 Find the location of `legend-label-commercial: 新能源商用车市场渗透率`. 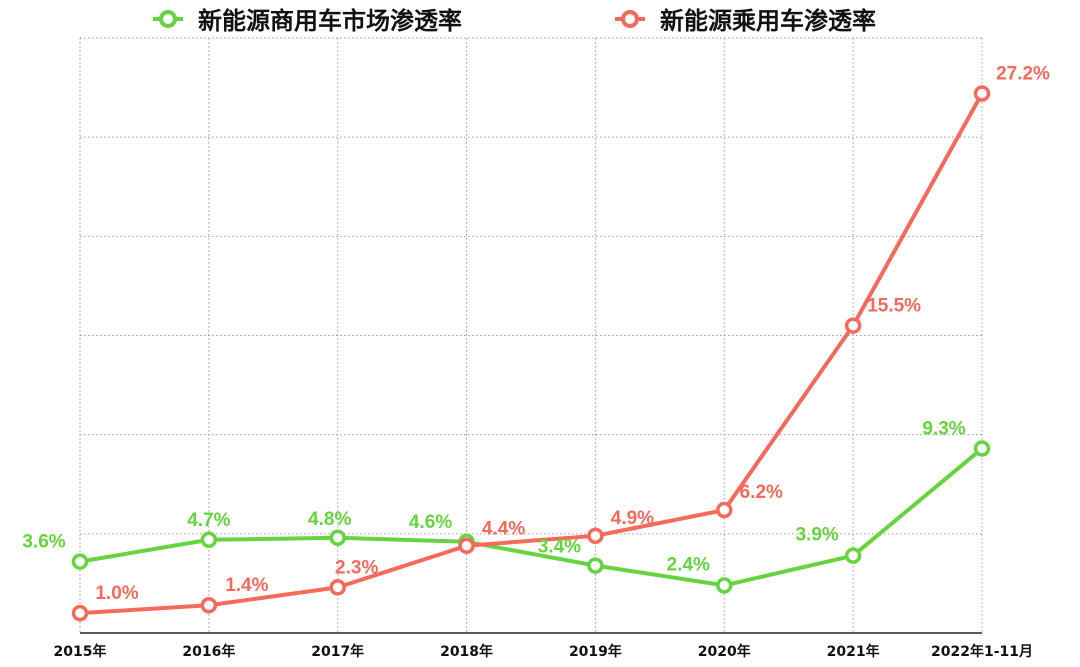

legend-label-commercial: 新能源商用车市场渗透率 is located at coordinates (330, 21).